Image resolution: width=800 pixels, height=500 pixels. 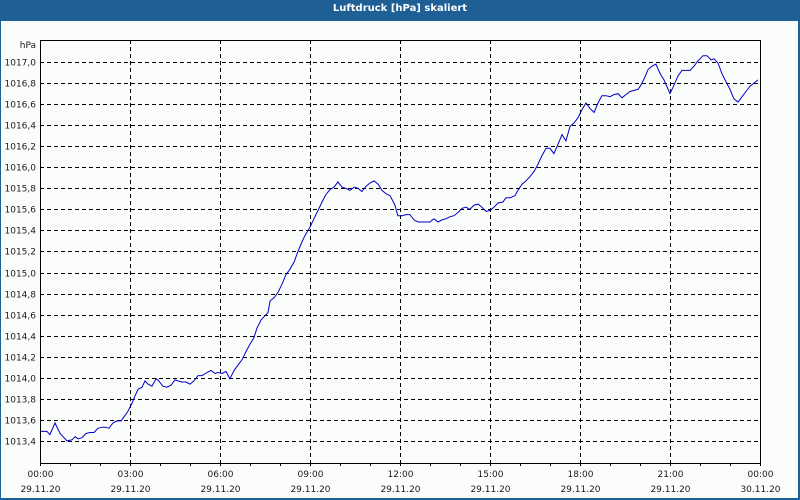 I want to click on y-tick-label: 1014,2, so click(x=21, y=359).